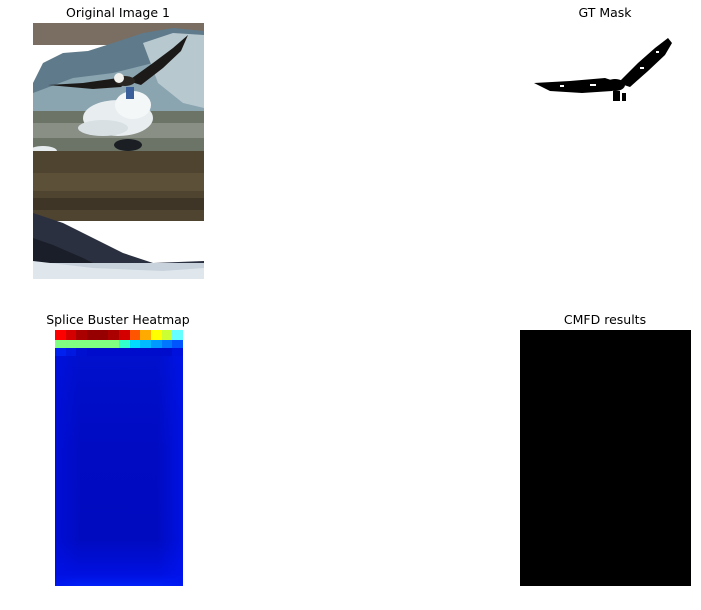 This screenshot has height=610, width=701. I want to click on cmfd-result-image, so click(605, 458).